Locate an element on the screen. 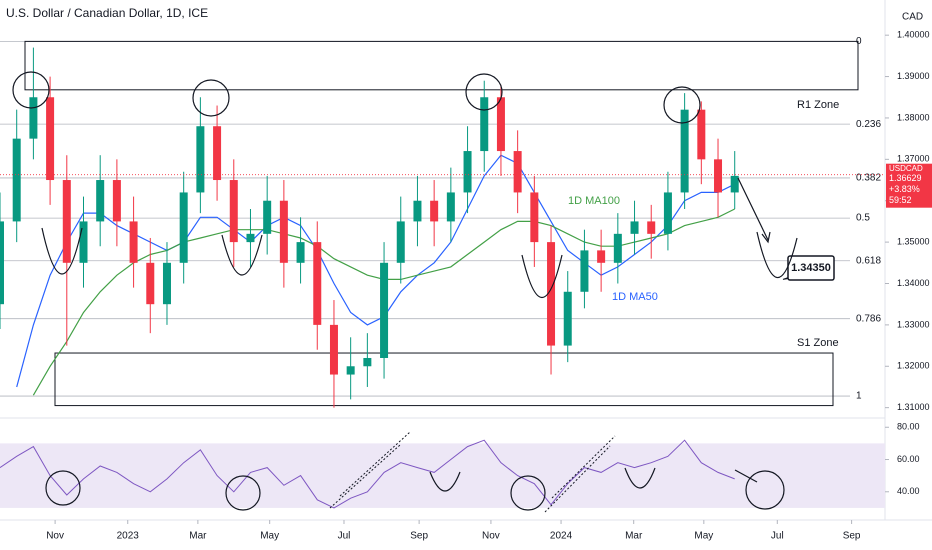 This screenshot has height=550, width=932. y-tick-label: 1.31000 is located at coordinates (913, 407).